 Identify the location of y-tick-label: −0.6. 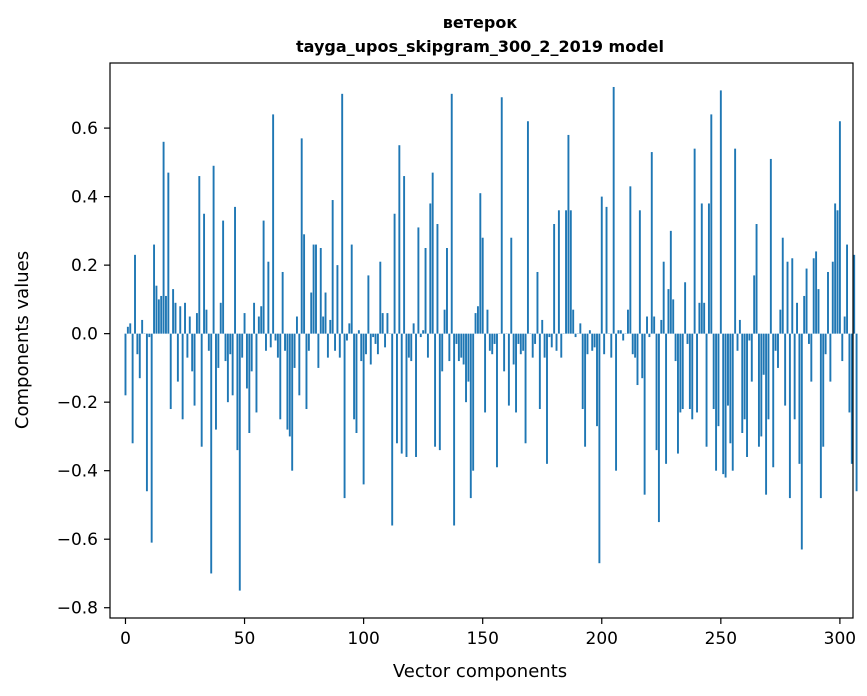
(77, 540).